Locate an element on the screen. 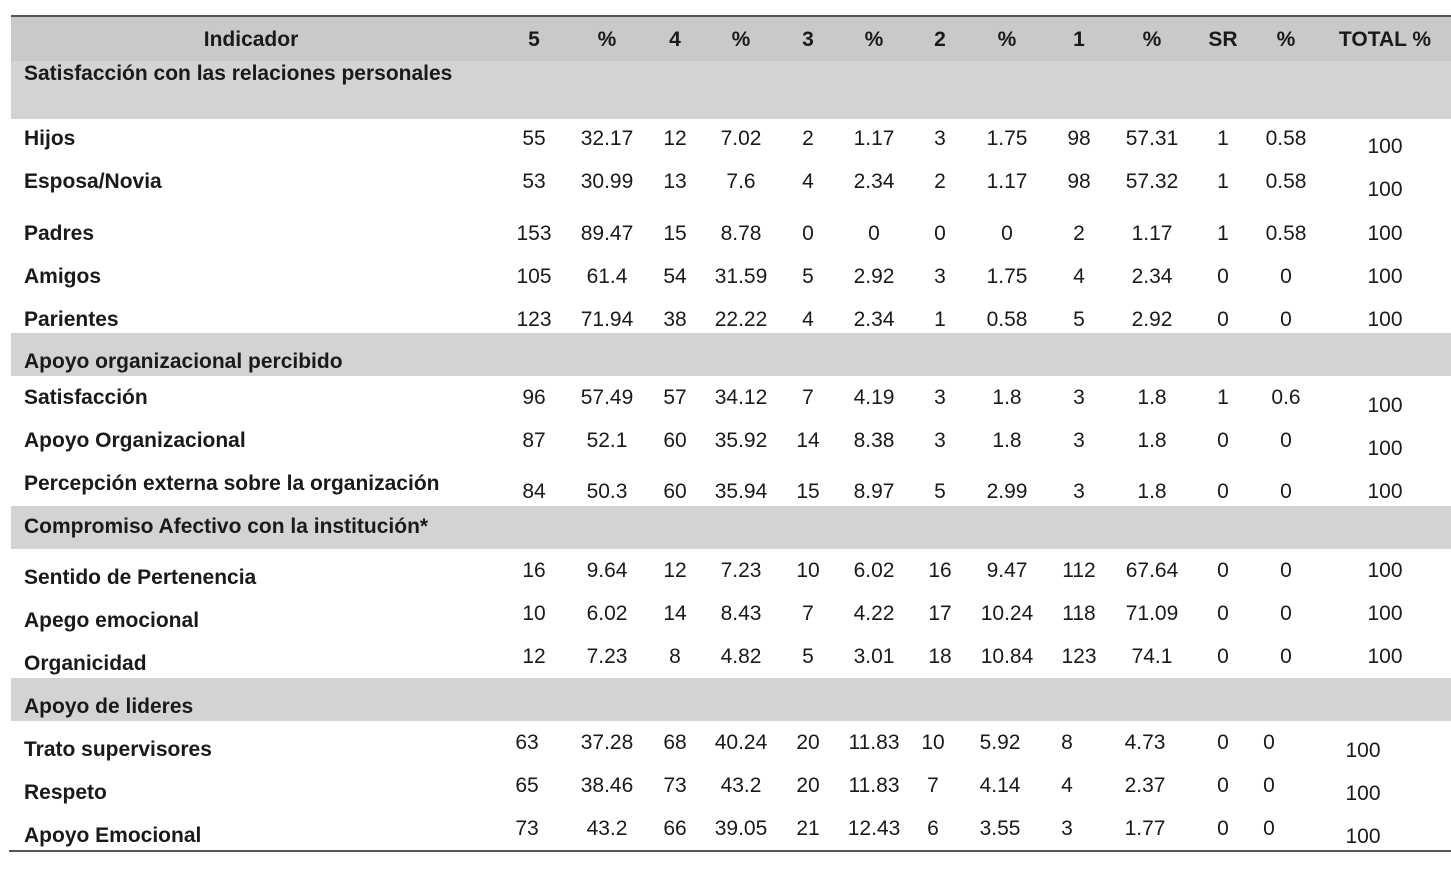 The image size is (1451, 879). table-cell: 73 is located at coordinates (527, 828).